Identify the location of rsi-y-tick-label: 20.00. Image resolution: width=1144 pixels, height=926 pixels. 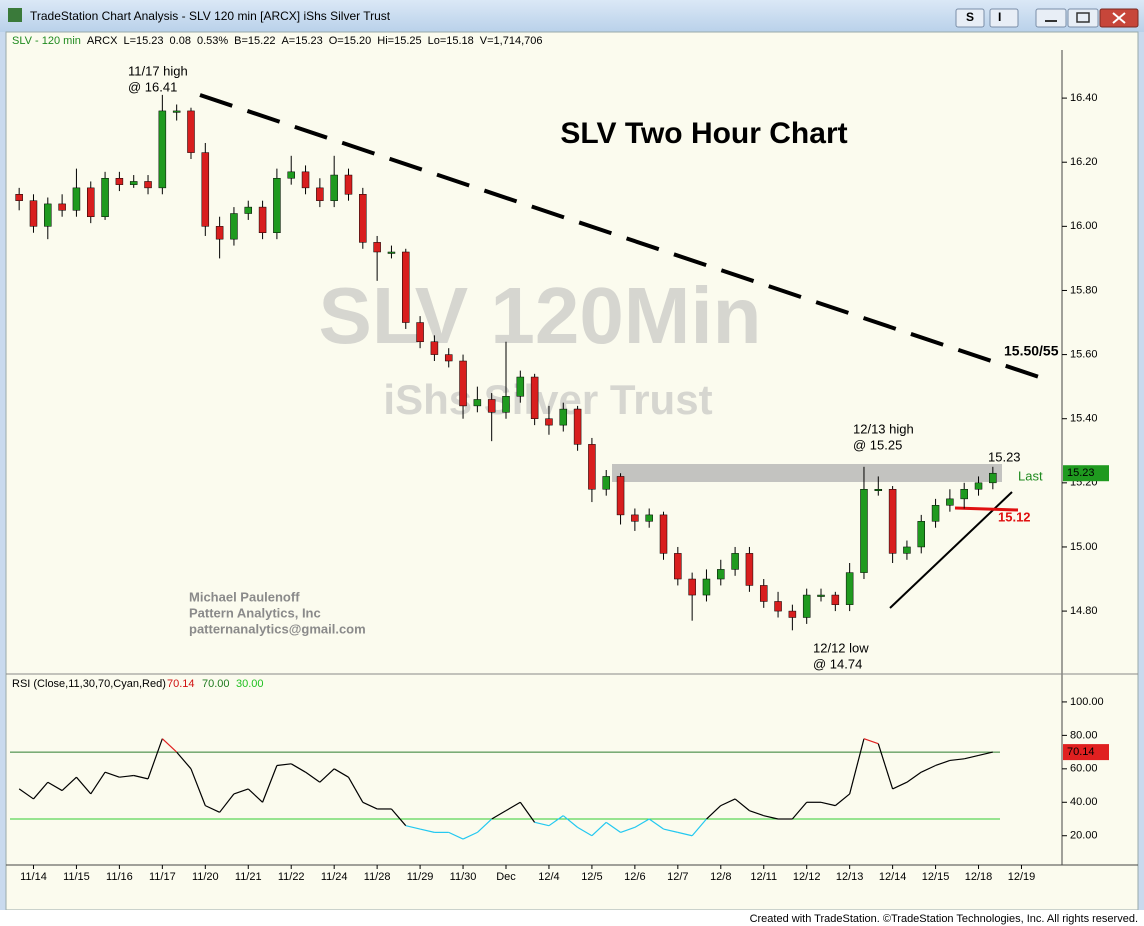
(1084, 836).